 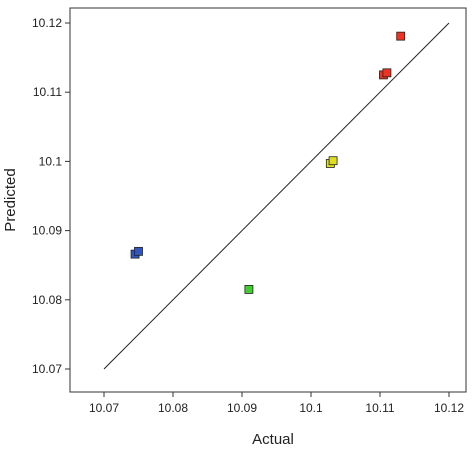 I want to click on y-tick-label: 10.12, so click(x=47, y=23).